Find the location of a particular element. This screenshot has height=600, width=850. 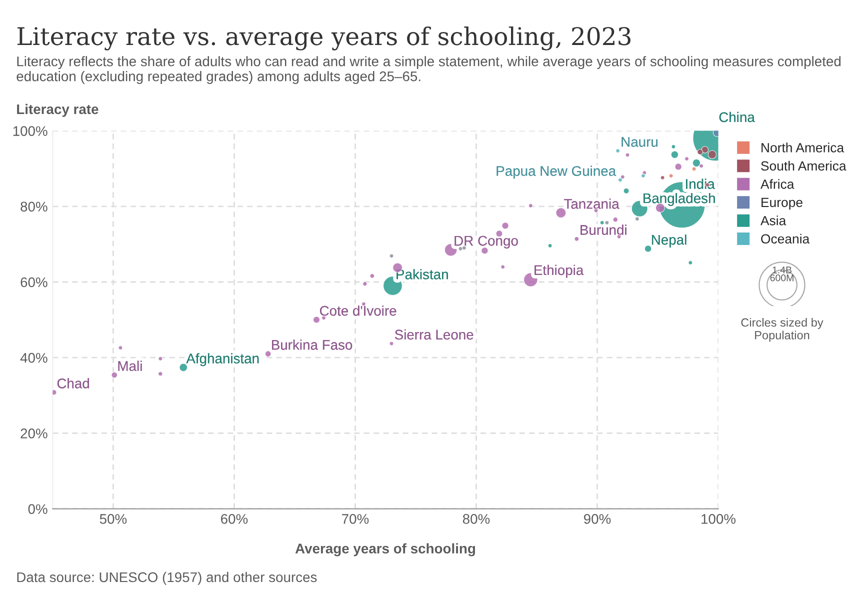

annotation: India is located at coordinates (700, 183).